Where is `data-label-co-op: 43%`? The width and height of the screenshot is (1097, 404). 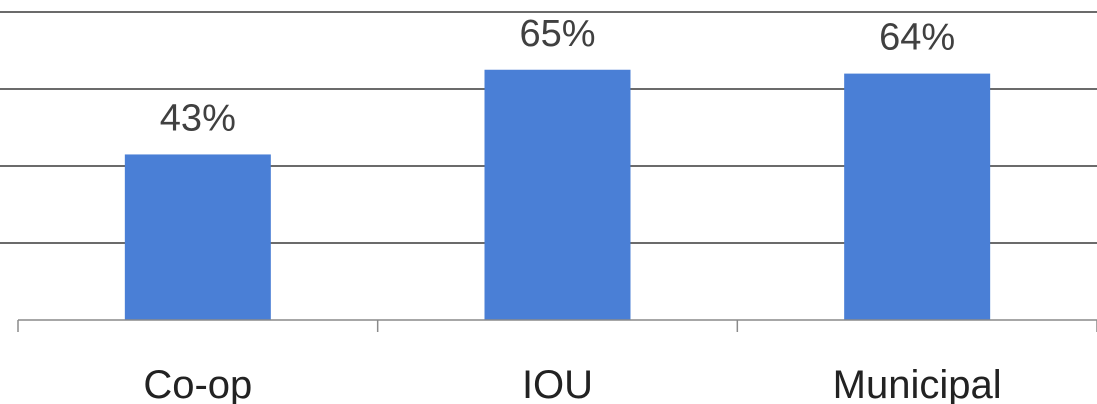 data-label-co-op: 43% is located at coordinates (198, 118).